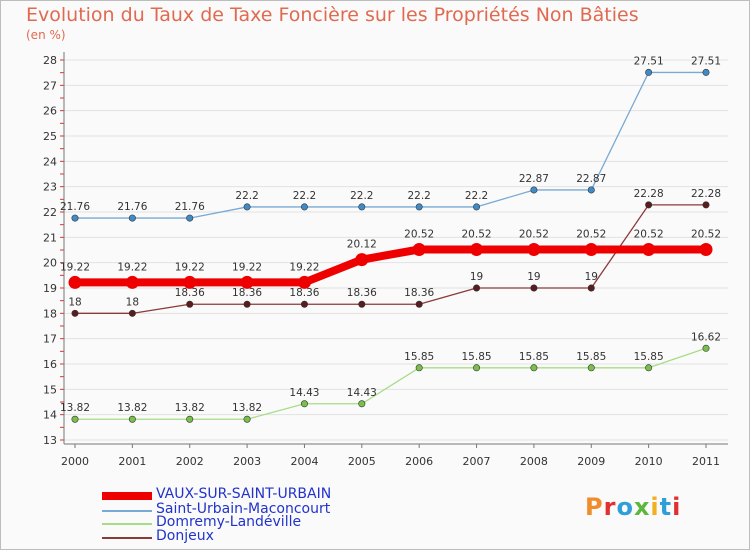 The image size is (750, 550). I want to click on legend-label-domremy: Domremy-Landéville, so click(229, 522).